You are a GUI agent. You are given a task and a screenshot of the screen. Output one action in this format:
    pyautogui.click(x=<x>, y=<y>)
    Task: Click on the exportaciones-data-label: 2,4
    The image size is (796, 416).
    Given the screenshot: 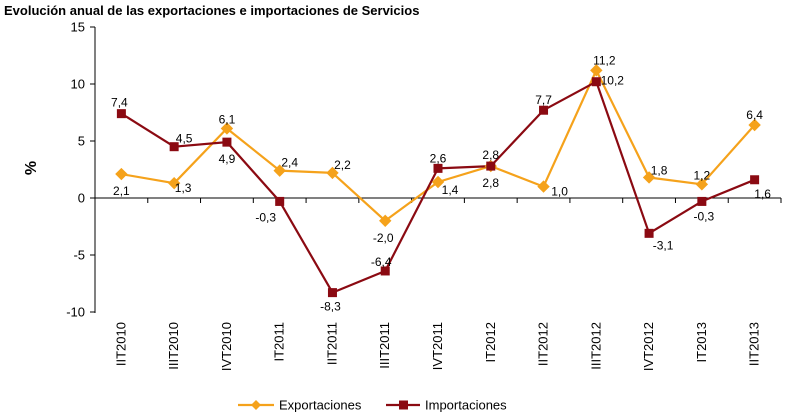 What is the action you would take?
    pyautogui.click(x=289, y=163)
    